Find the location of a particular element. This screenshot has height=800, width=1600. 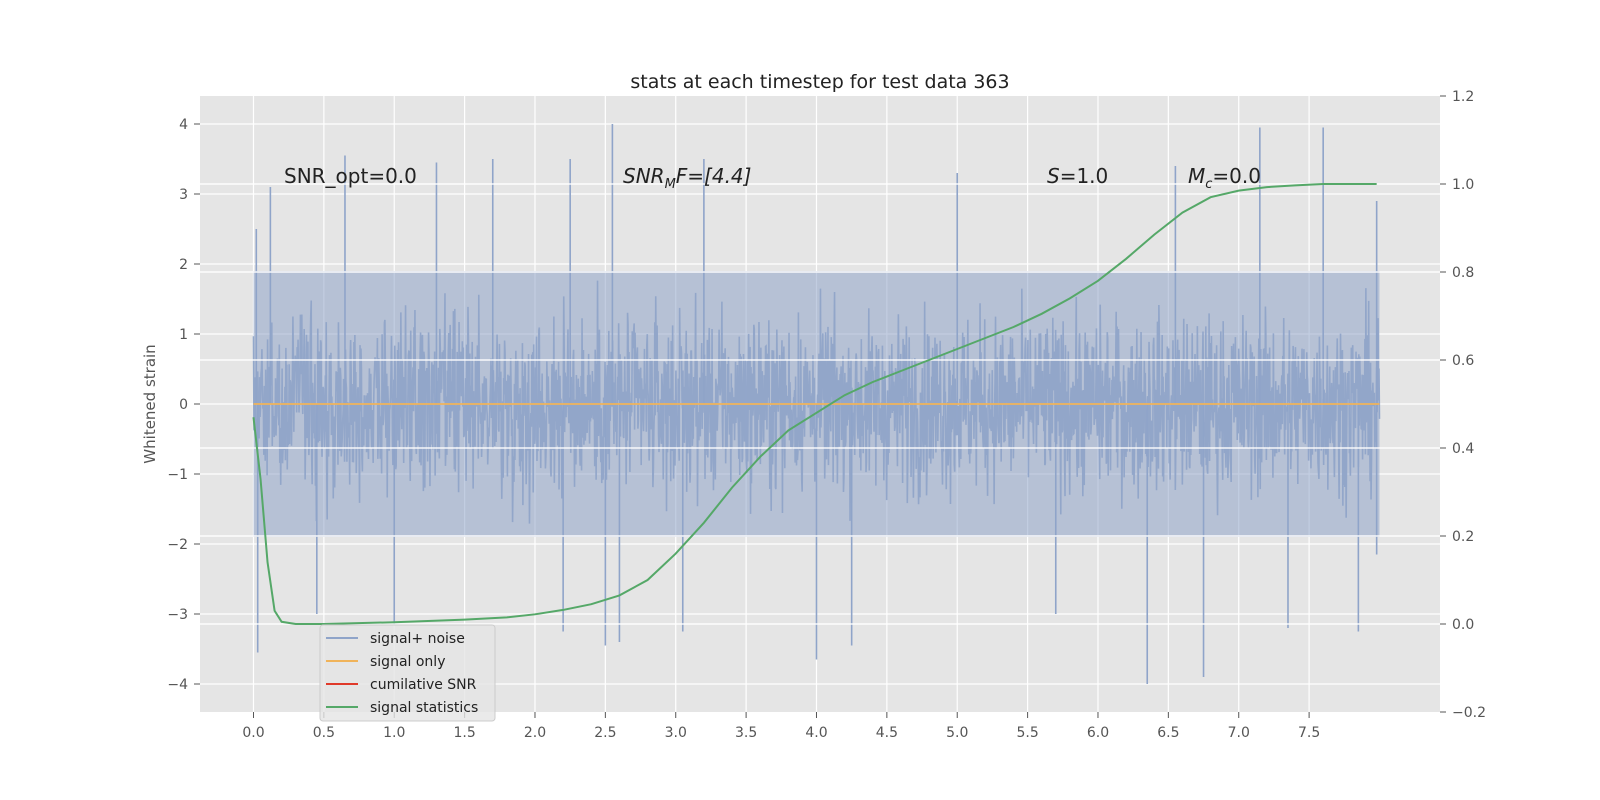

annotation-snr-opt: SNR_opt=0.0 is located at coordinates (350, 176).